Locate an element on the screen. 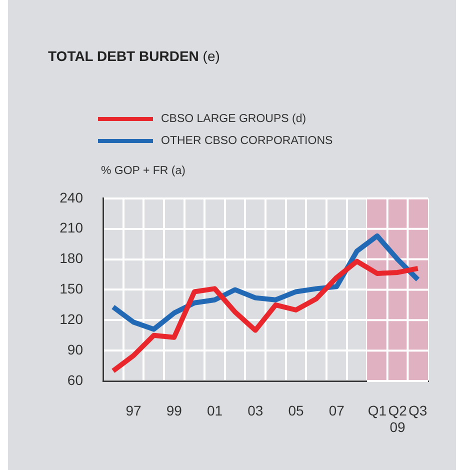  y-tick-label: 240 is located at coordinates (72, 197).